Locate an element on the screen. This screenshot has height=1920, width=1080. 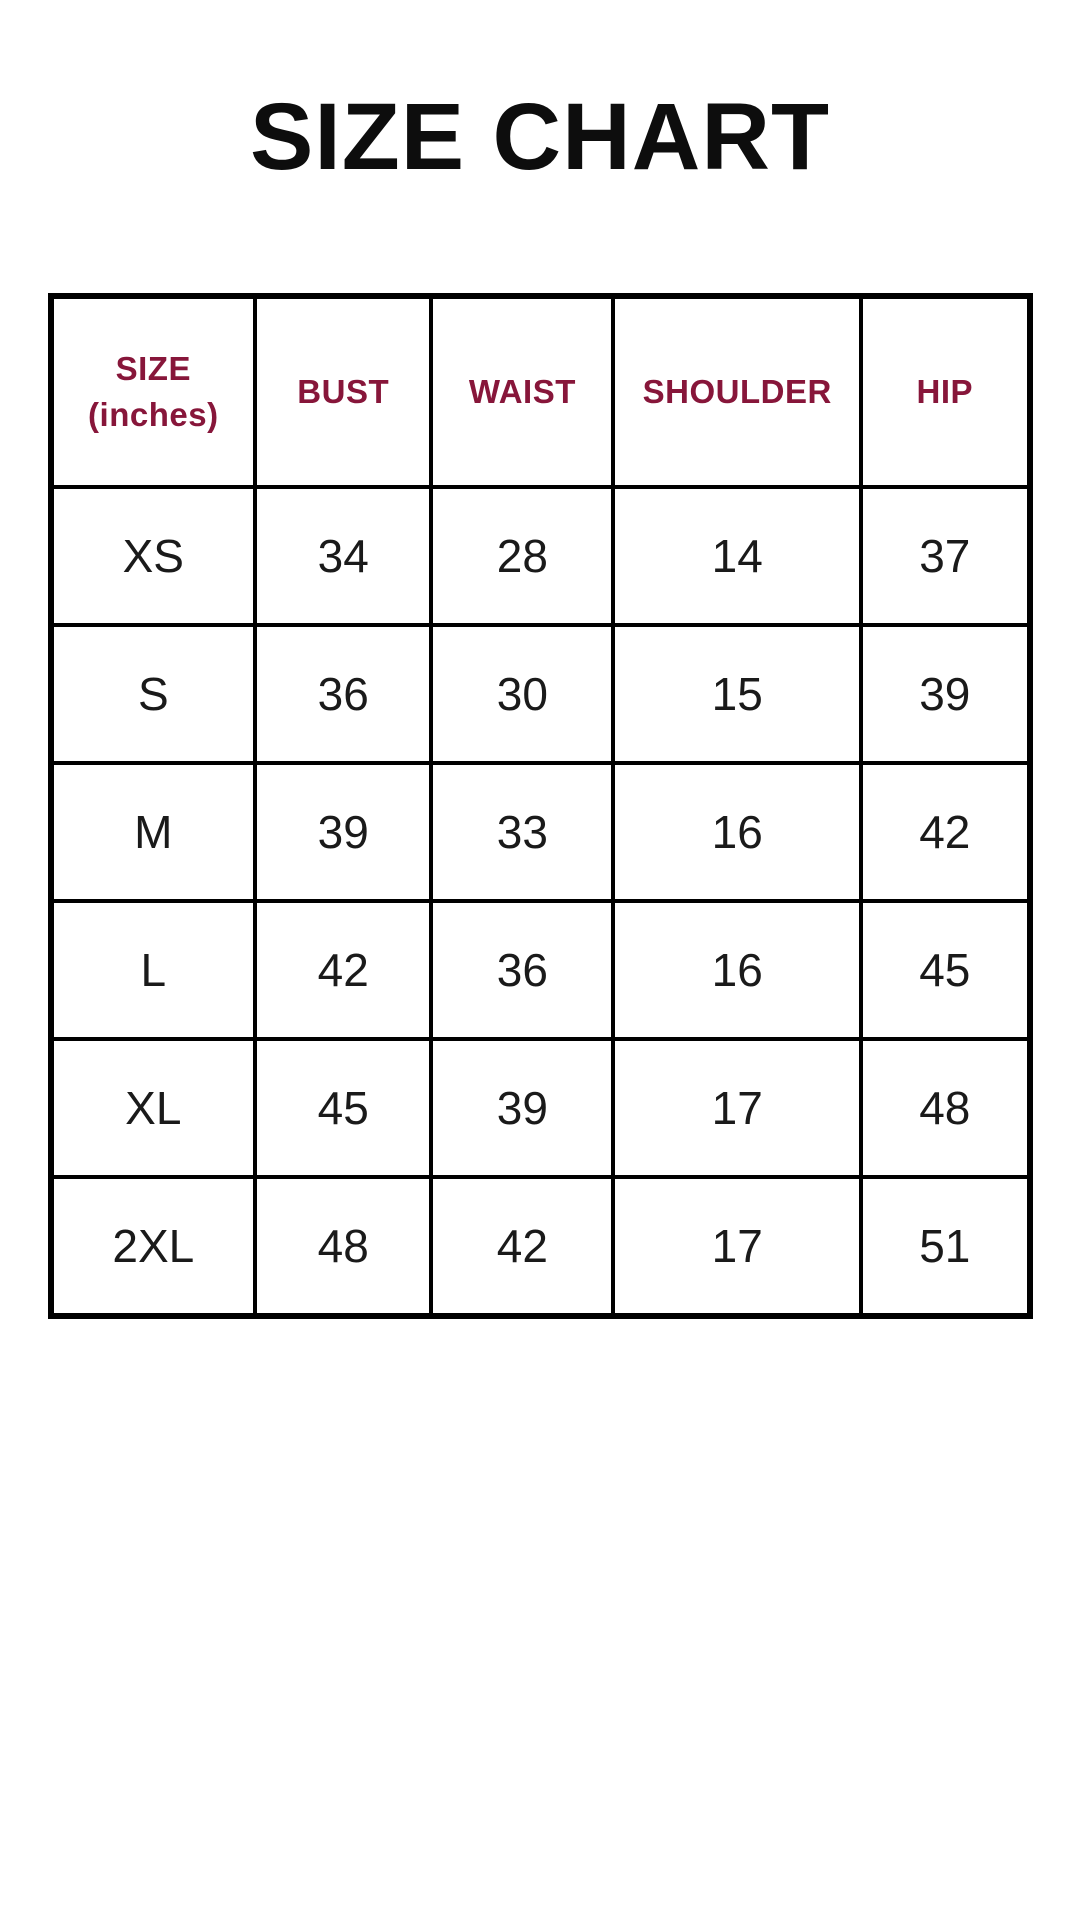
bust-cell: 48 is located at coordinates (343, 1246).